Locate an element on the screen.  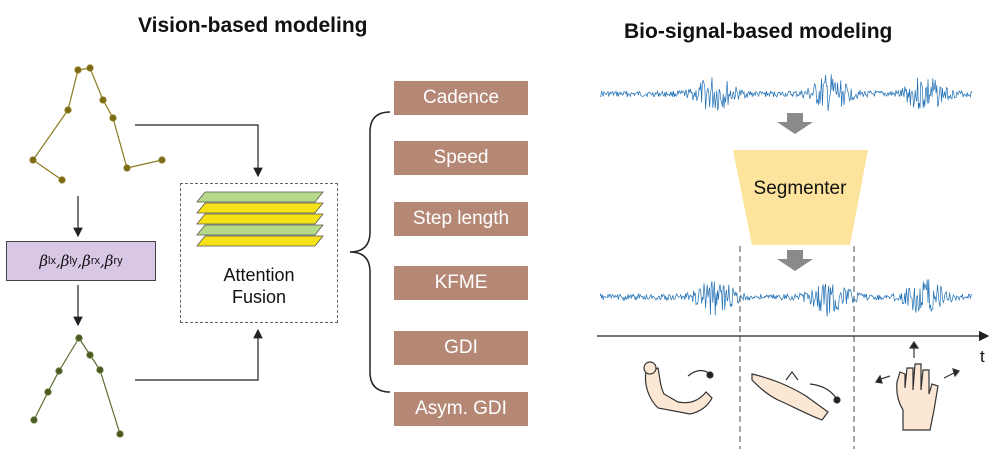
metric-asym-gdi: Asym. GDI is located at coordinates (461, 409).